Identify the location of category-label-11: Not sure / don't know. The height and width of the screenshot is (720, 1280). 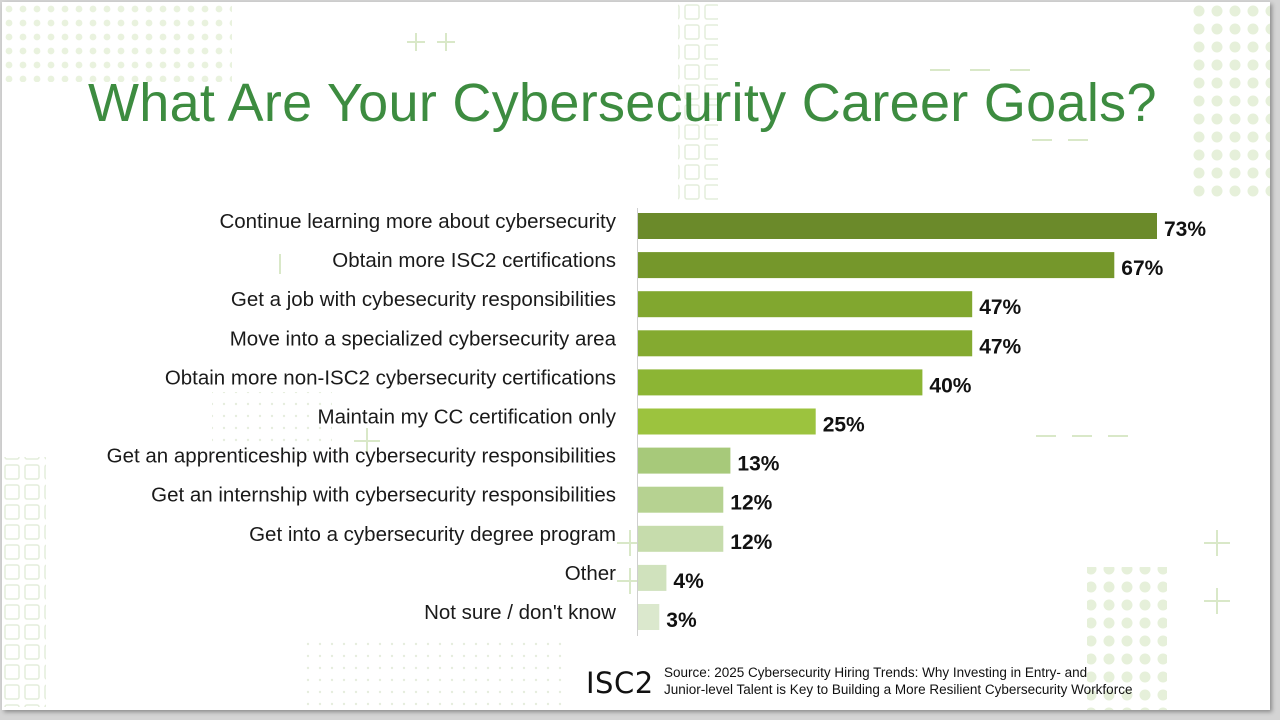
(520, 612).